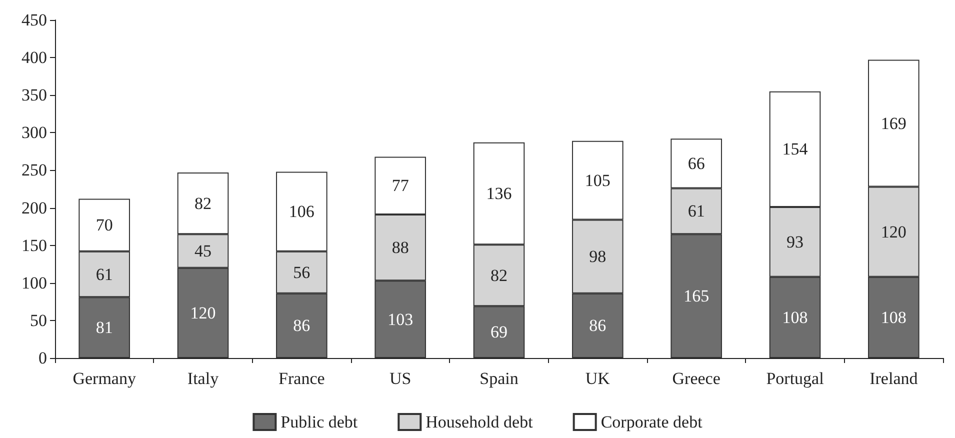  Describe the element at coordinates (598, 378) in the screenshot. I see `x-tick-label: UK` at that location.